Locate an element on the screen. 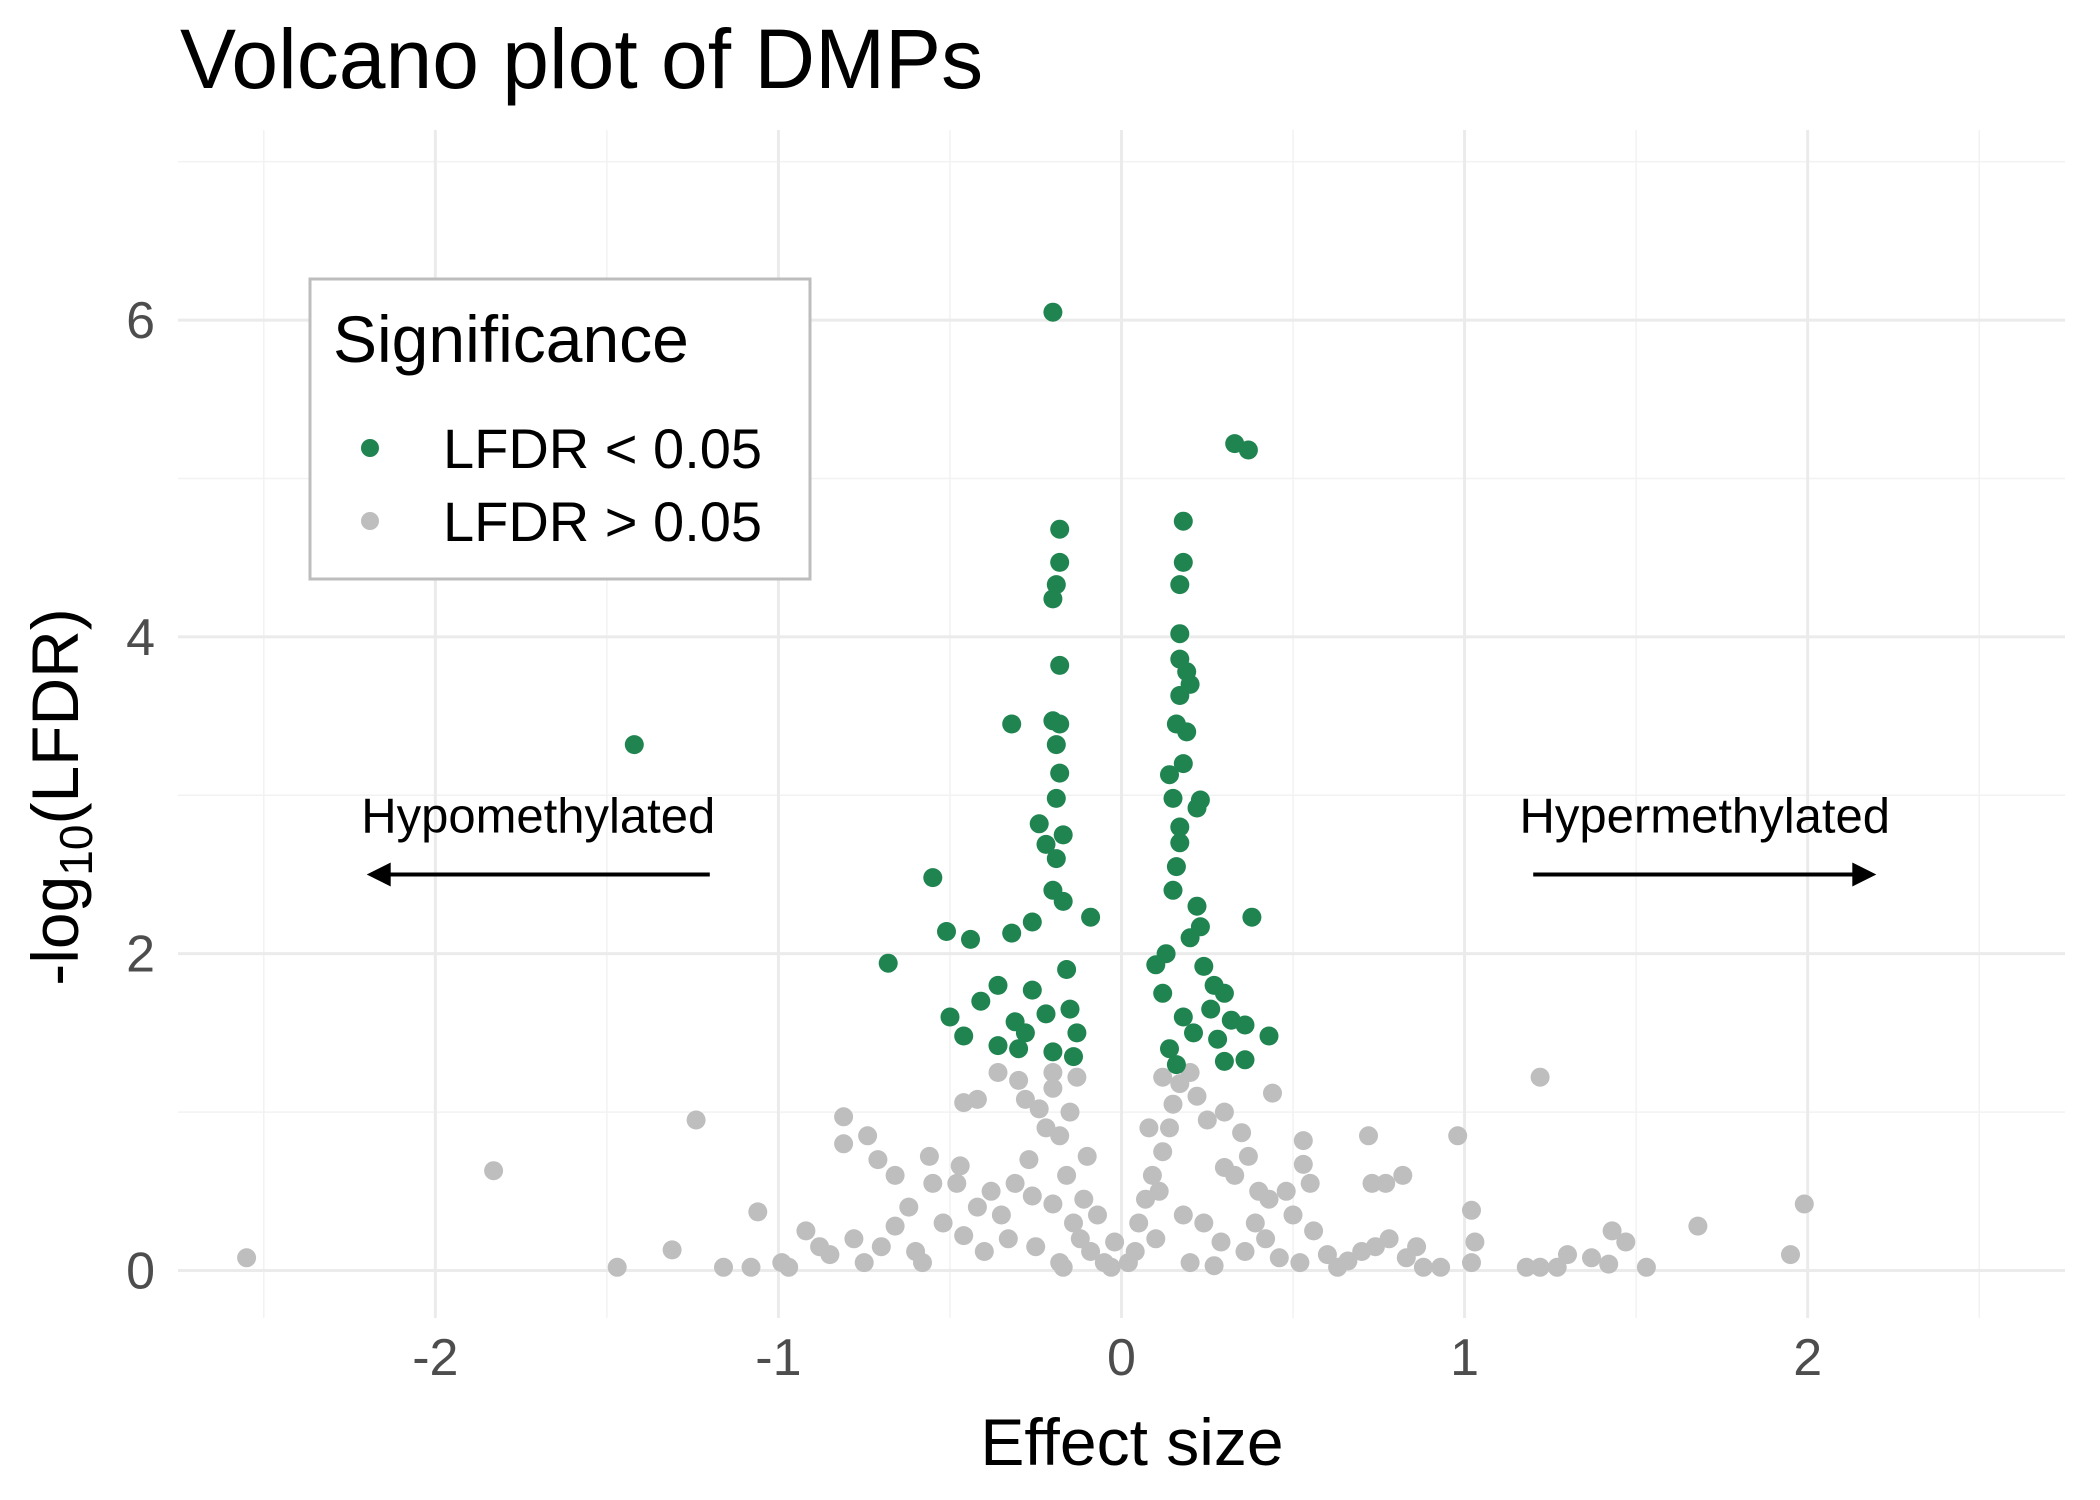  x-tick-label: 2 is located at coordinates (1807, 1358).